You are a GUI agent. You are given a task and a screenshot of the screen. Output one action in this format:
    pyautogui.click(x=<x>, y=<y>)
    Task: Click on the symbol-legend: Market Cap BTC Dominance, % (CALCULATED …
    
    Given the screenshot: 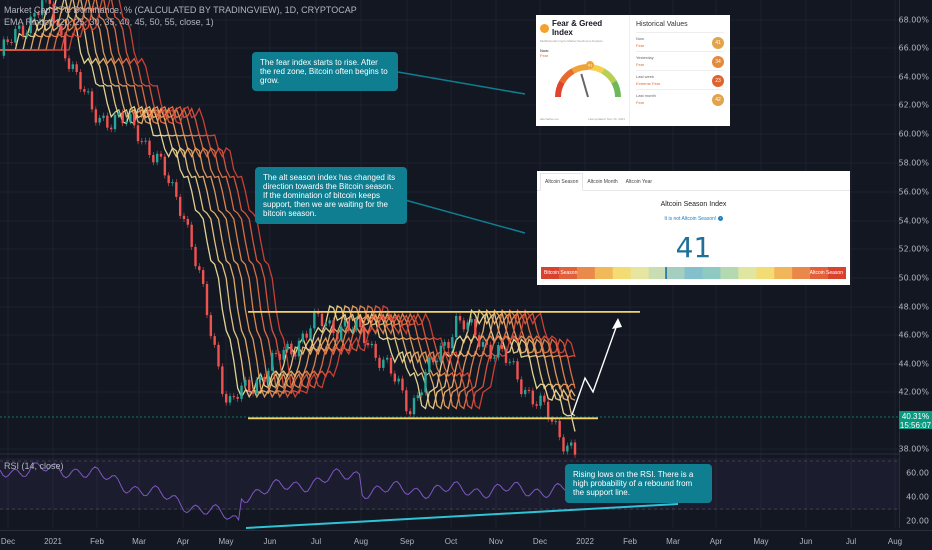 What is the action you would take?
    pyautogui.click(x=180, y=10)
    